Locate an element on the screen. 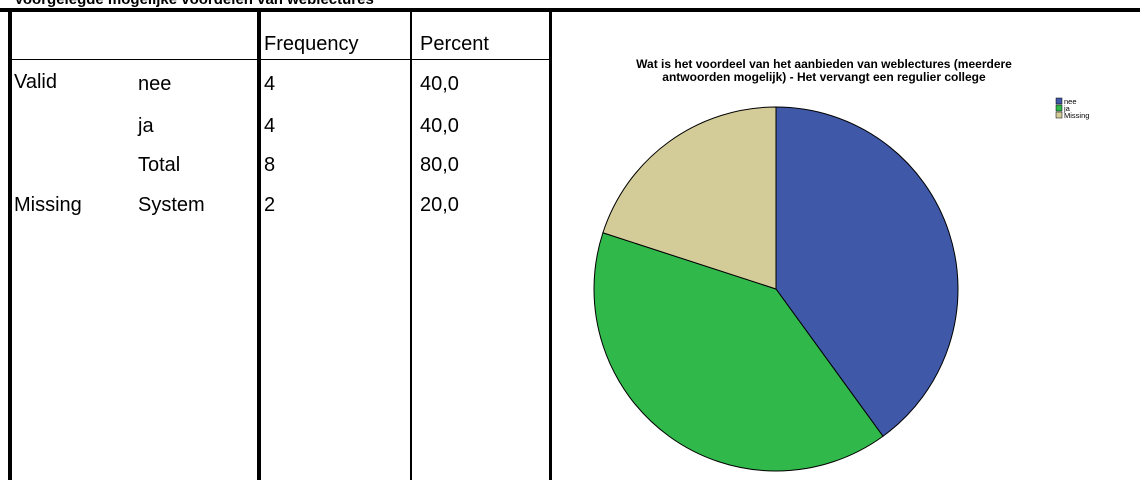 The height and width of the screenshot is (480, 1140). column-divider-frequency is located at coordinates (259, 245).